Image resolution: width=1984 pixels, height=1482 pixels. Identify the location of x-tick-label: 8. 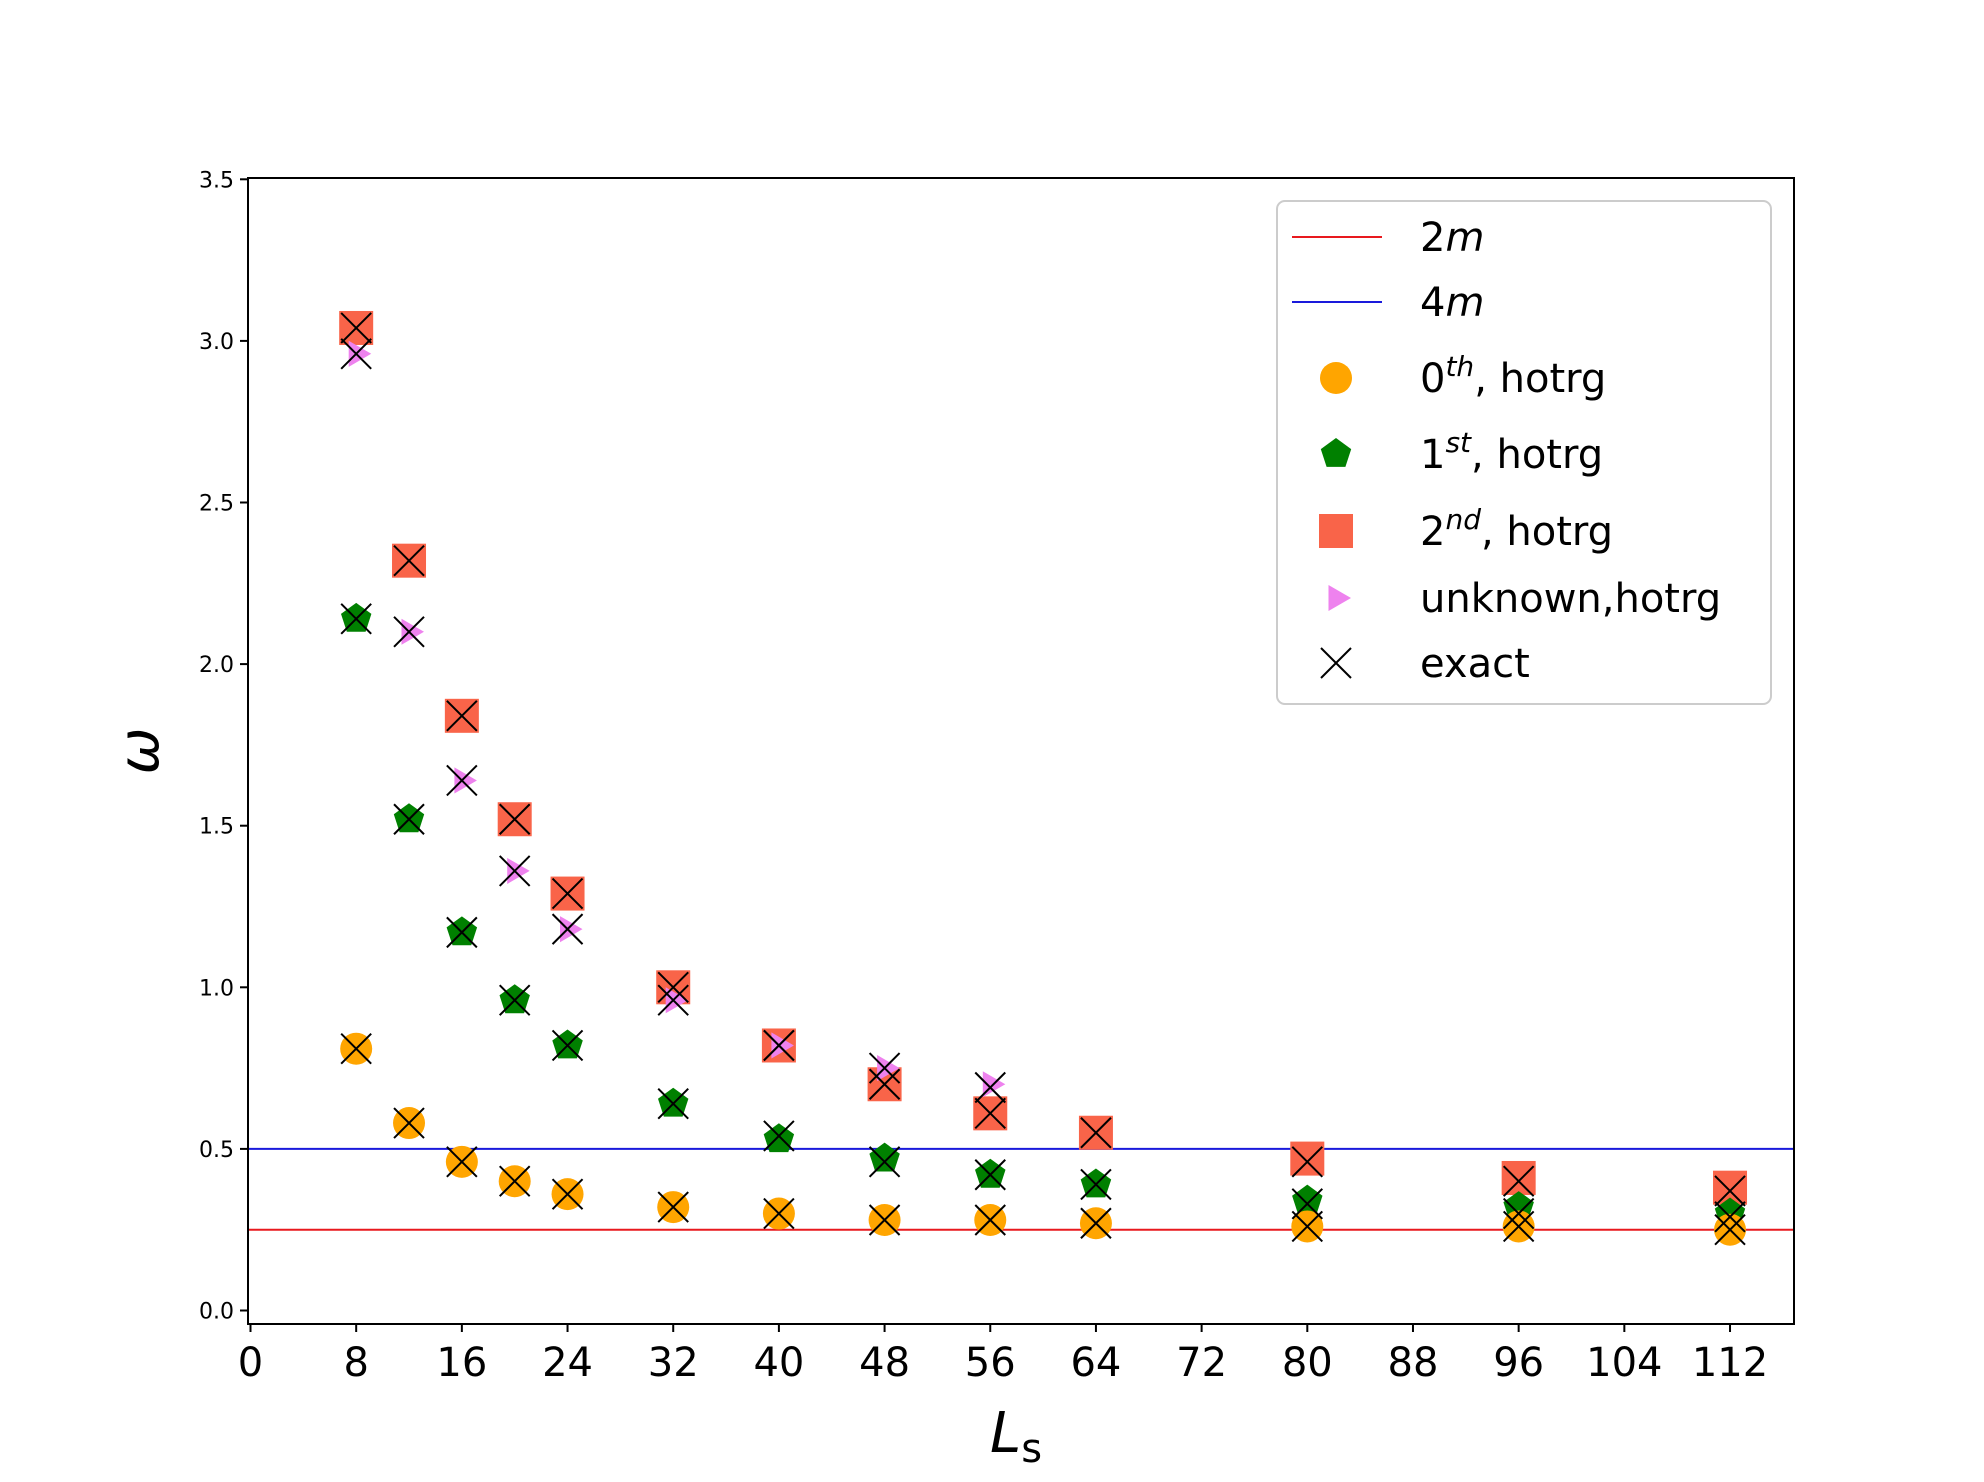
(355, 1363).